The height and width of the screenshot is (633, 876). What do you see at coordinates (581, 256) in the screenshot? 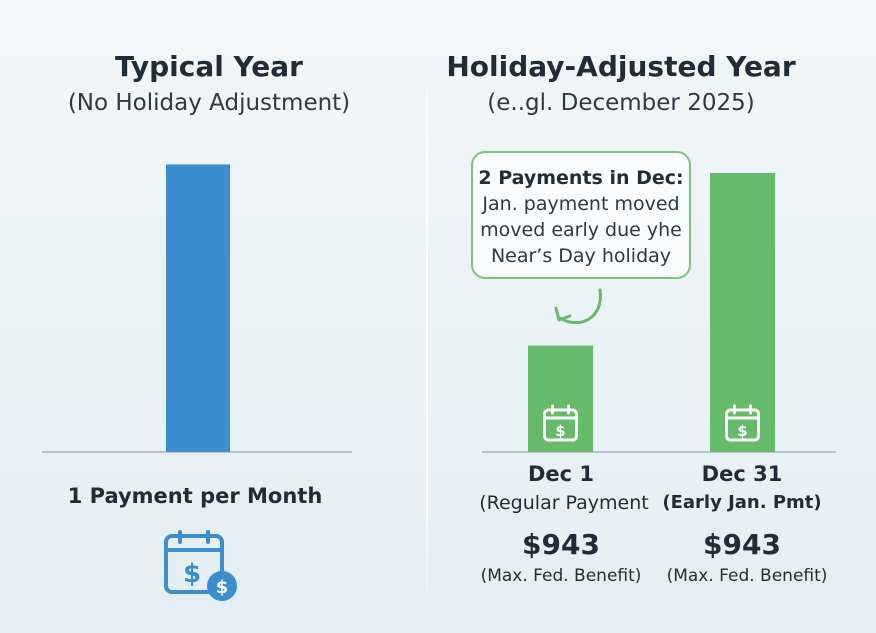
I see `callout-line: Near’s Day holiday` at bounding box center [581, 256].